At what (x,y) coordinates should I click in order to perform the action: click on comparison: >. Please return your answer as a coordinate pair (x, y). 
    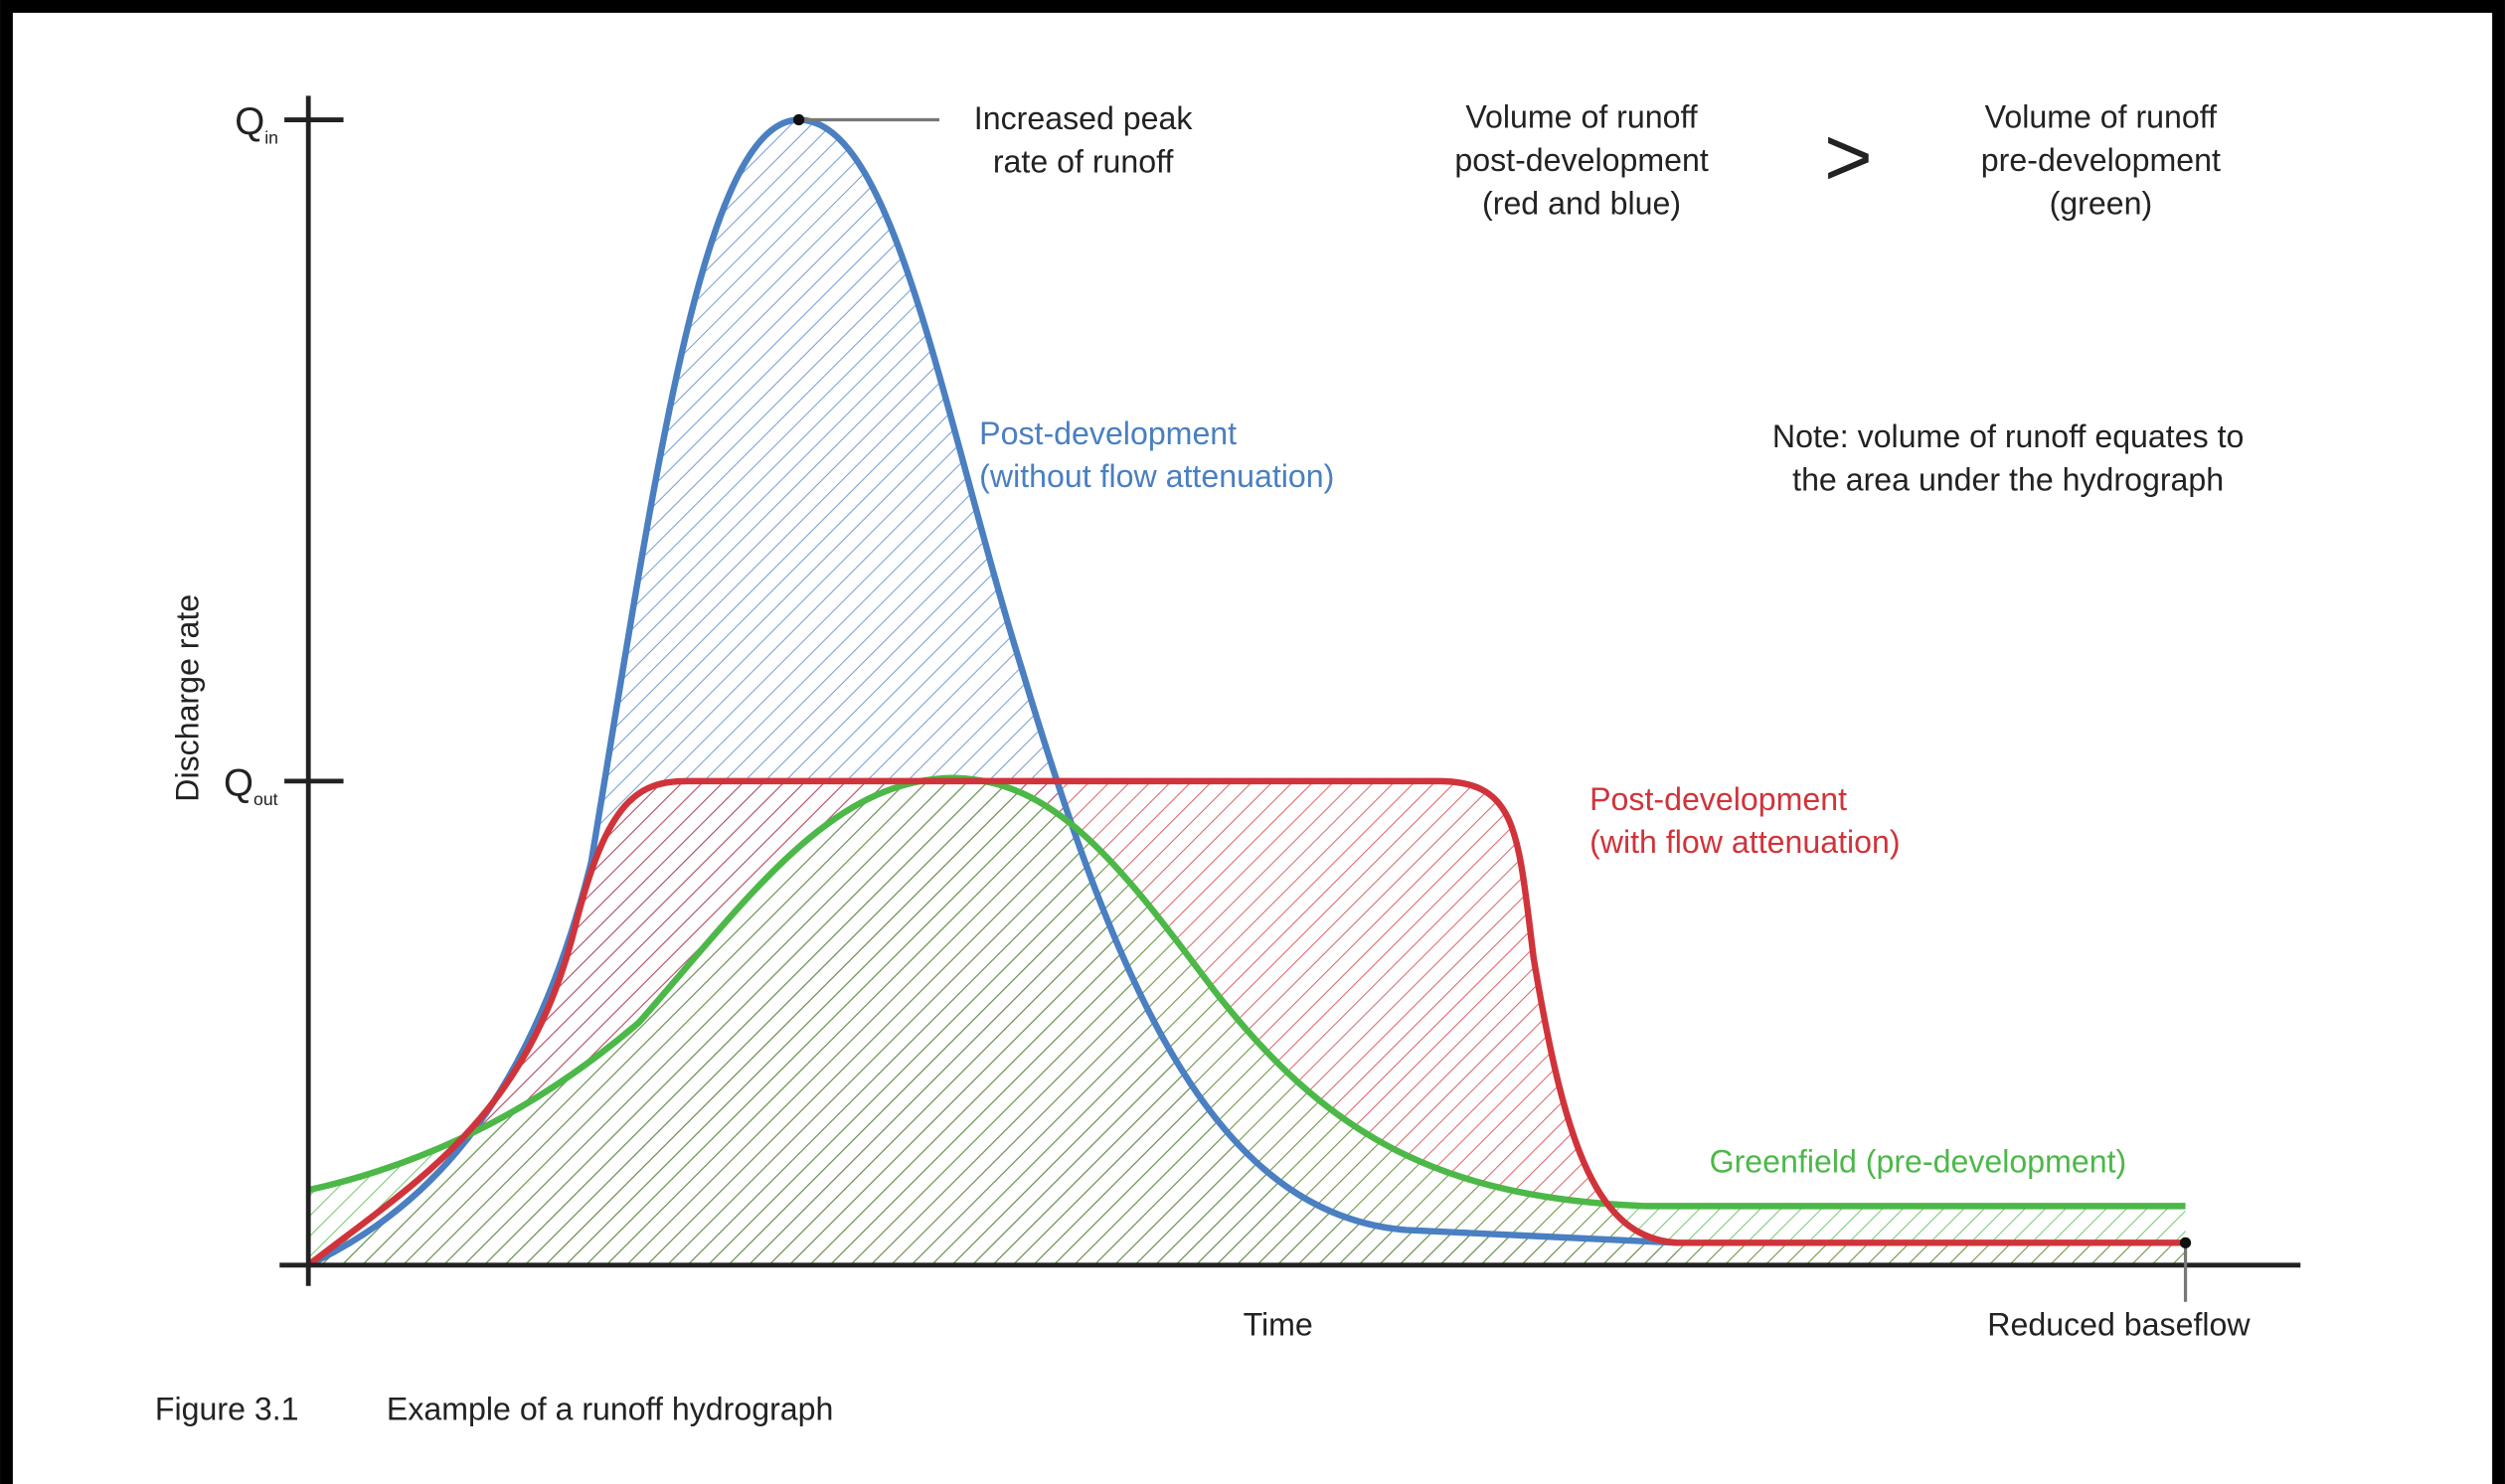
    Looking at the image, I should click on (1848, 156).